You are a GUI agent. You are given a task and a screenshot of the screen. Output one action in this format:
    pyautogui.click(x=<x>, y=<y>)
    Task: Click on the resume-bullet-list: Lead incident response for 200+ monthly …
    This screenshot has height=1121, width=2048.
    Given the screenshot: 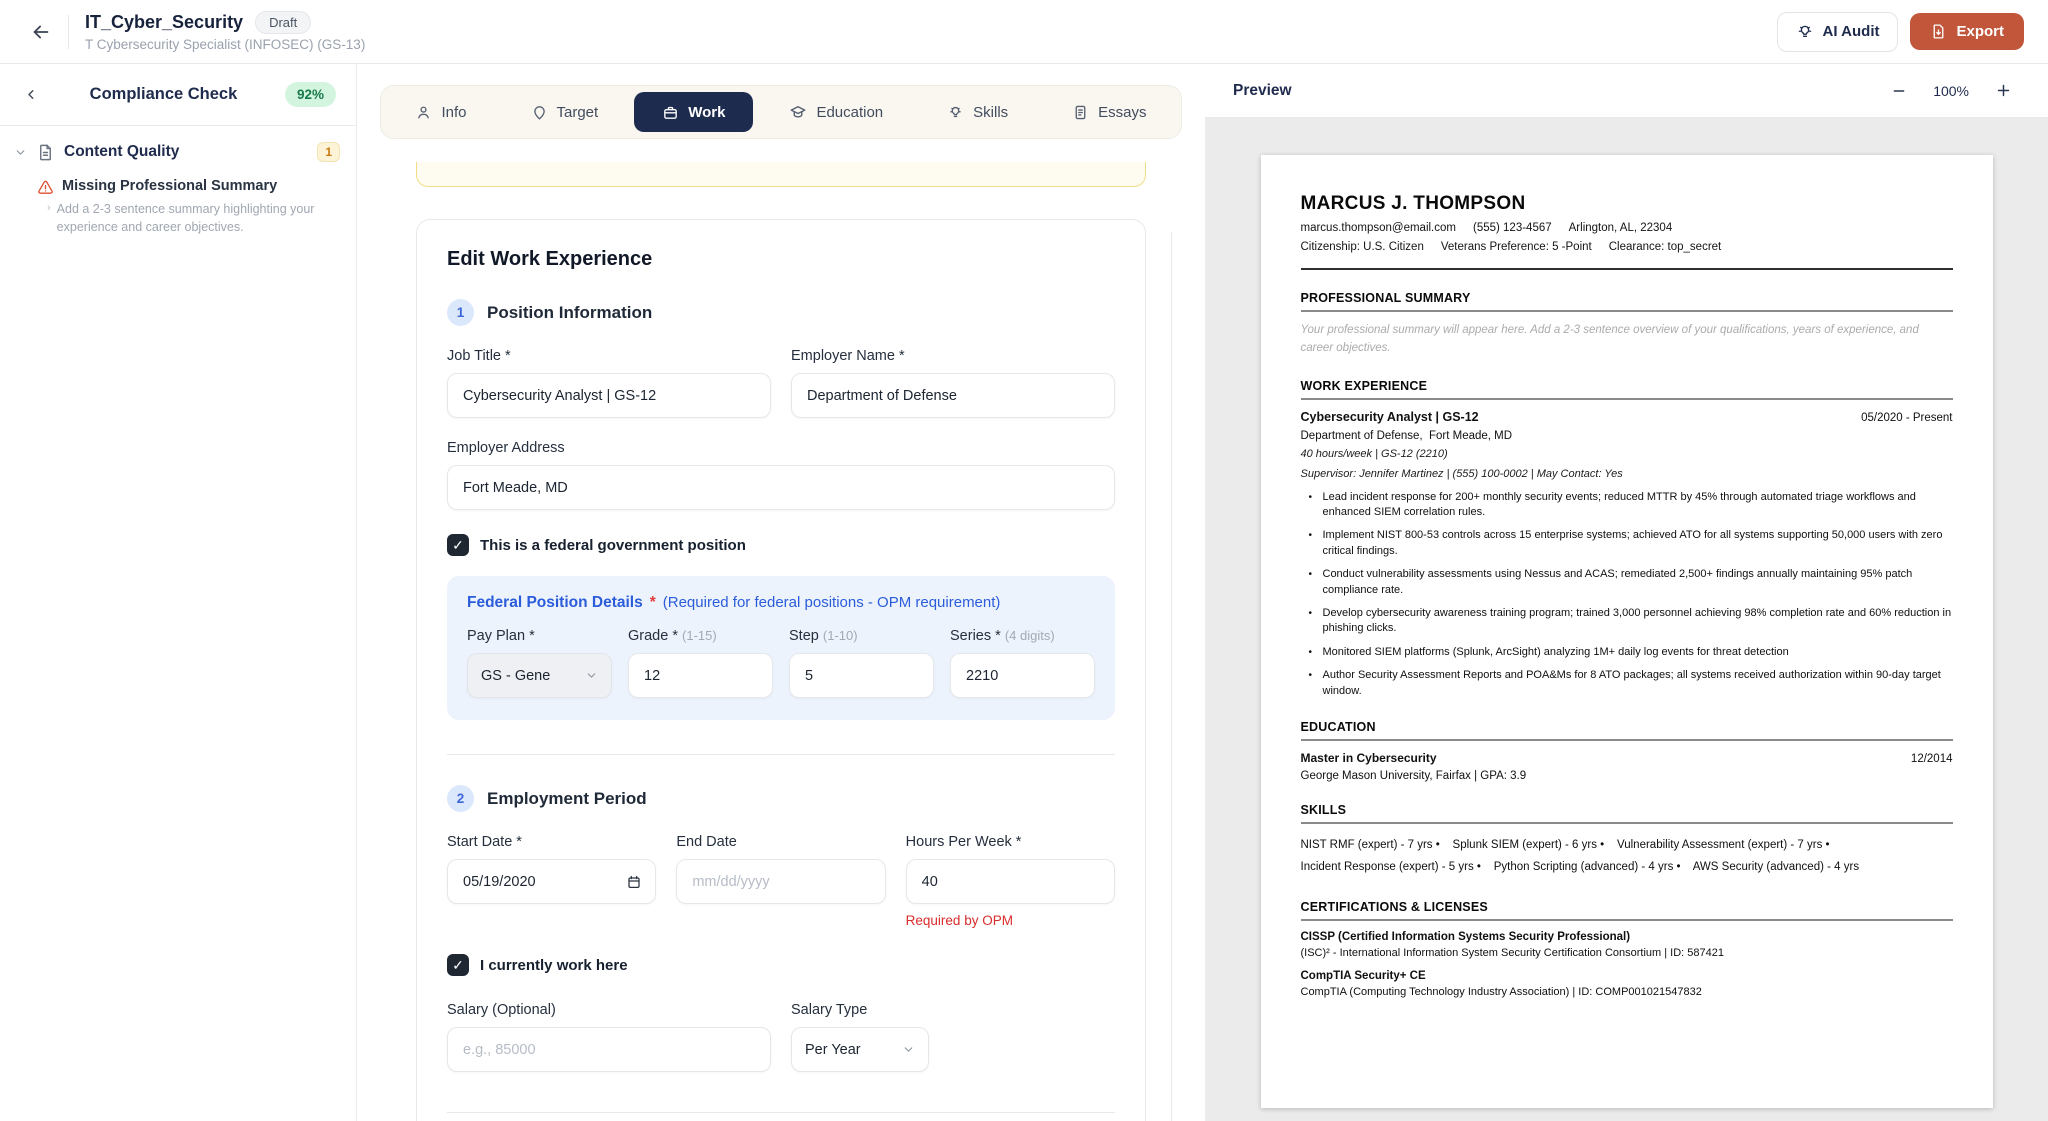 What is the action you would take?
    pyautogui.click(x=1627, y=594)
    